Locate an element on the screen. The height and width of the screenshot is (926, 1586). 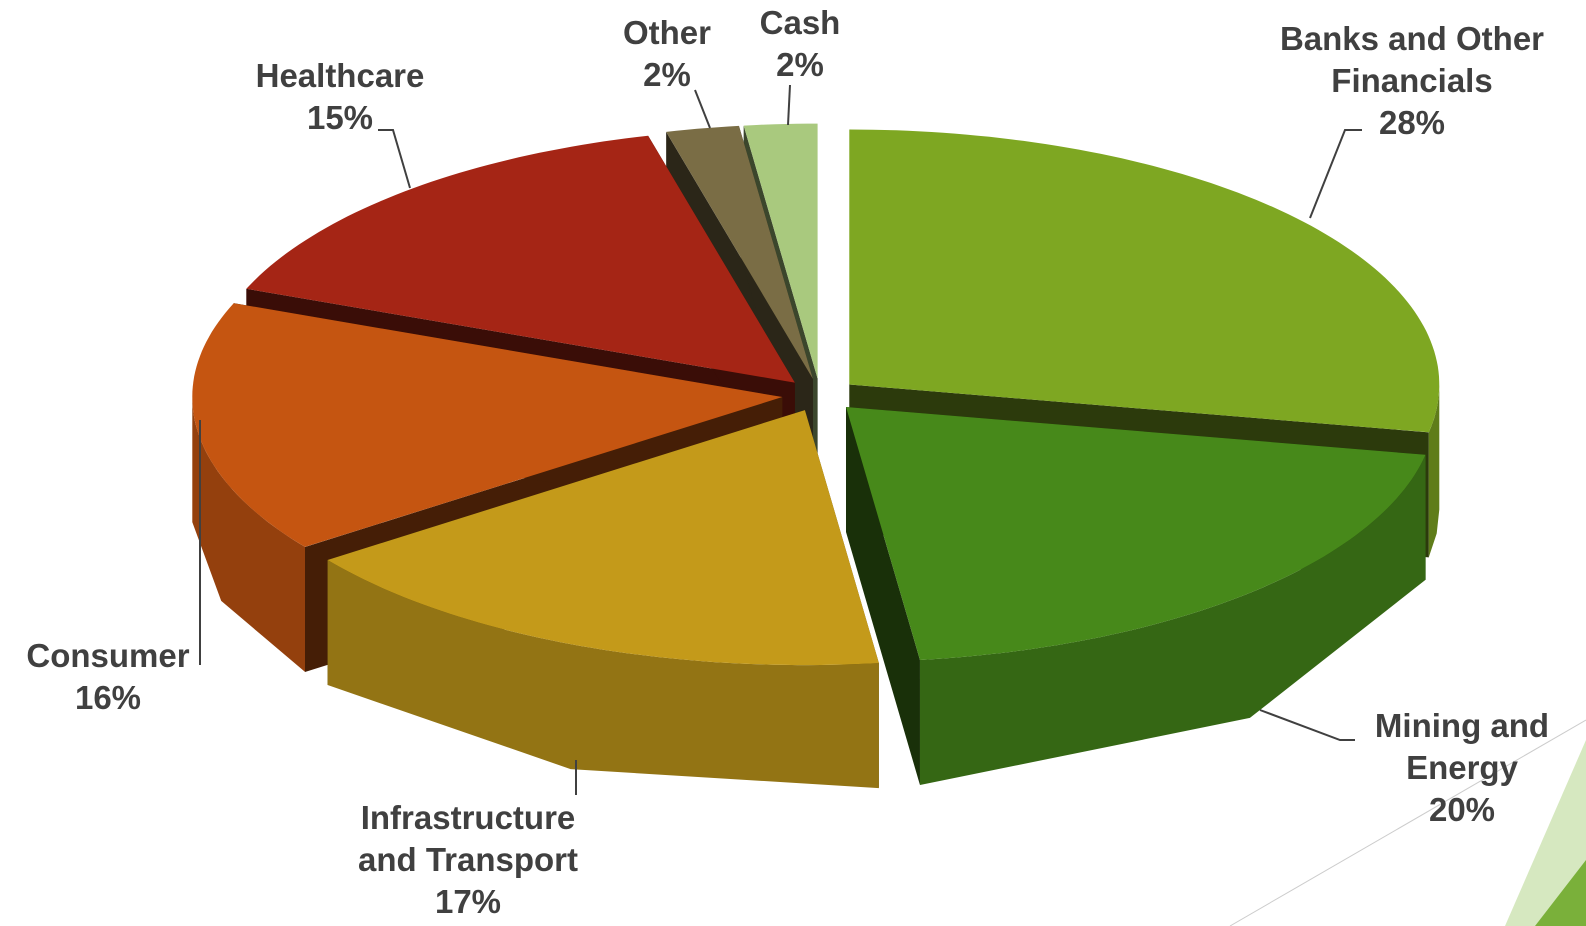
data-label: Mining and Energy 20% is located at coordinates (1462, 768).